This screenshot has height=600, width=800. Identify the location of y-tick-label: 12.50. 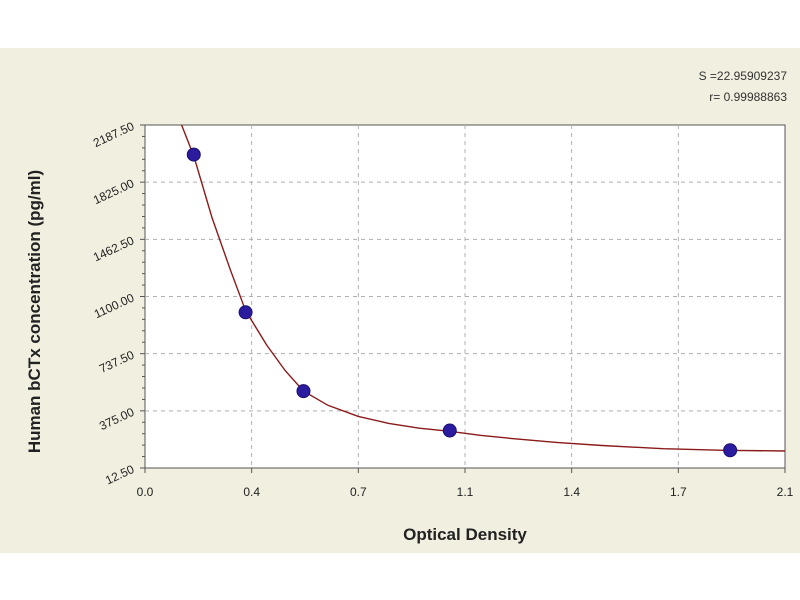
(119, 475).